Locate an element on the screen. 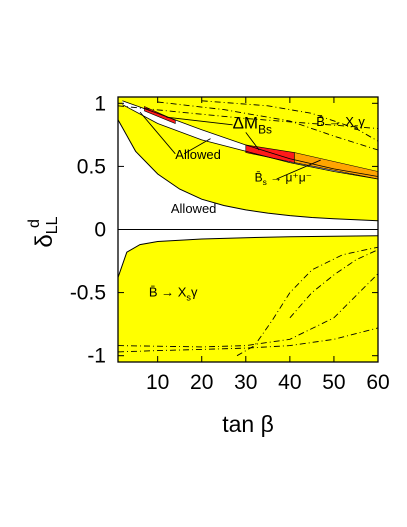 The height and width of the screenshot is (527, 407). y-axis-label-sup: d is located at coordinates (34, 223).